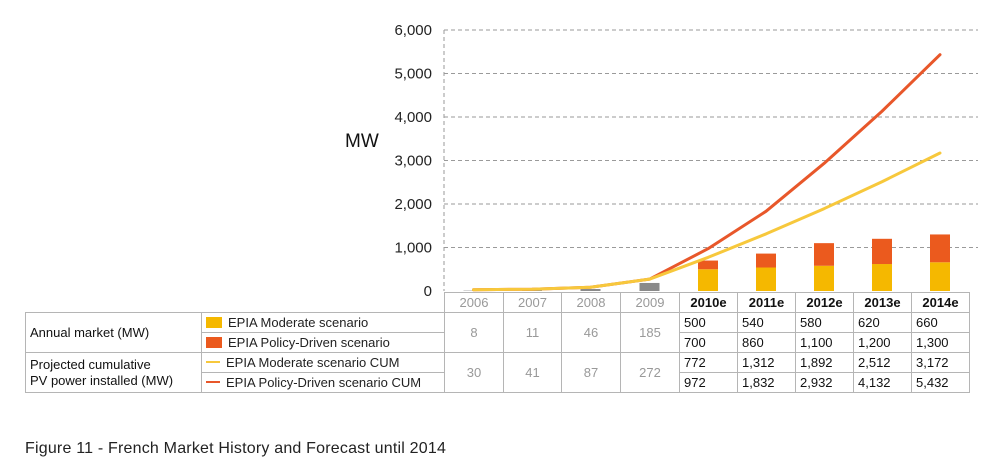 The width and height of the screenshot is (1000, 473). I want to click on year-label: 2008, so click(591, 302).